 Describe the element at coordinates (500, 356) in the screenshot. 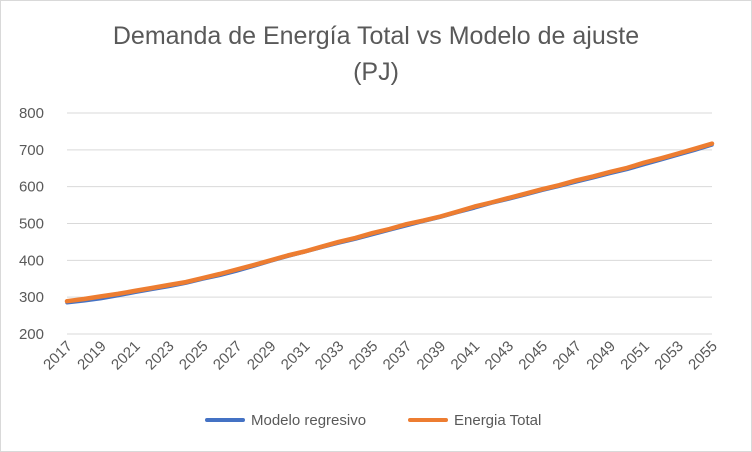

I see `x-tick-label: 2043` at that location.